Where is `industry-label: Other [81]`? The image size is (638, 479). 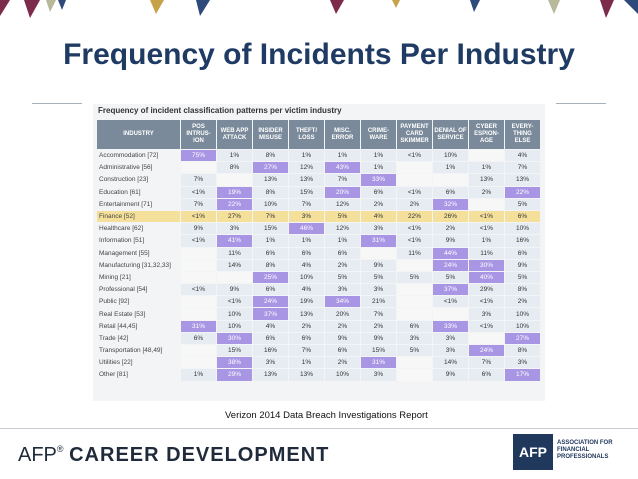 industry-label: Other [81] is located at coordinates (138, 375).